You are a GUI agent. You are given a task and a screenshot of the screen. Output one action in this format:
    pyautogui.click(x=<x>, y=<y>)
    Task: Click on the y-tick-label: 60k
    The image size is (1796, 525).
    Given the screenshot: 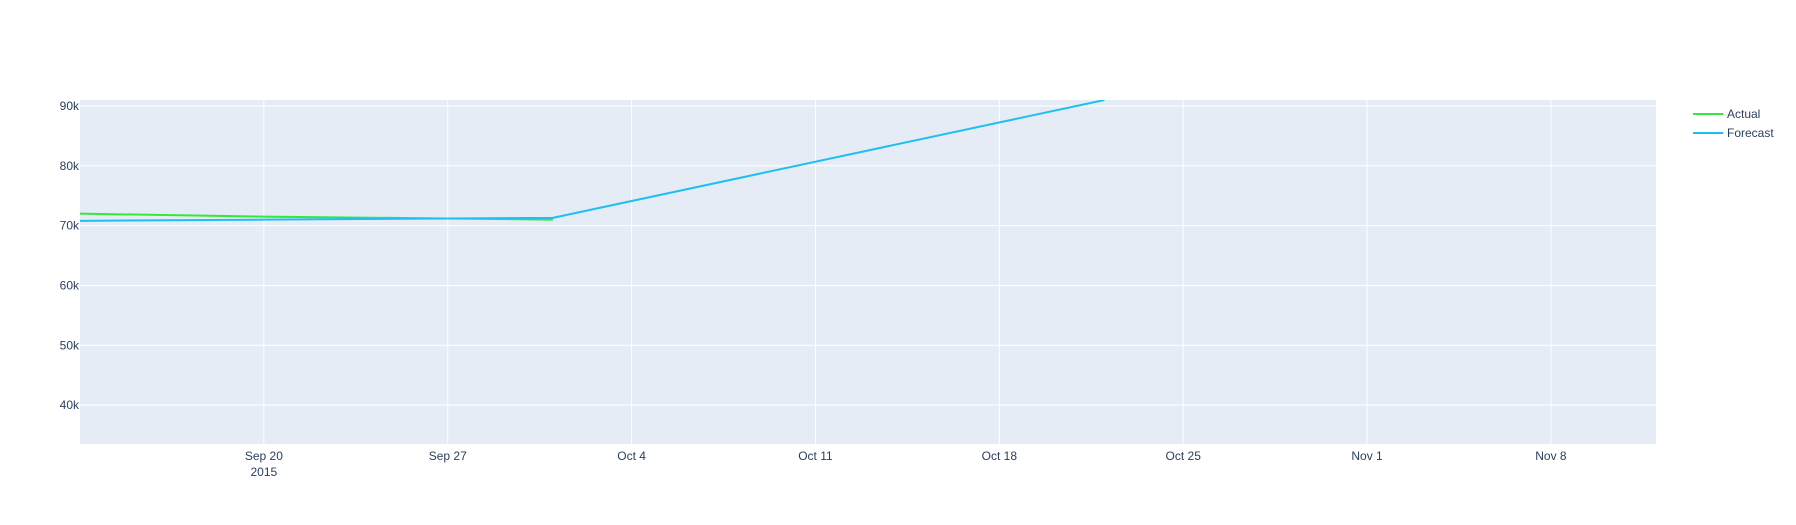 What is the action you would take?
    pyautogui.click(x=70, y=285)
    